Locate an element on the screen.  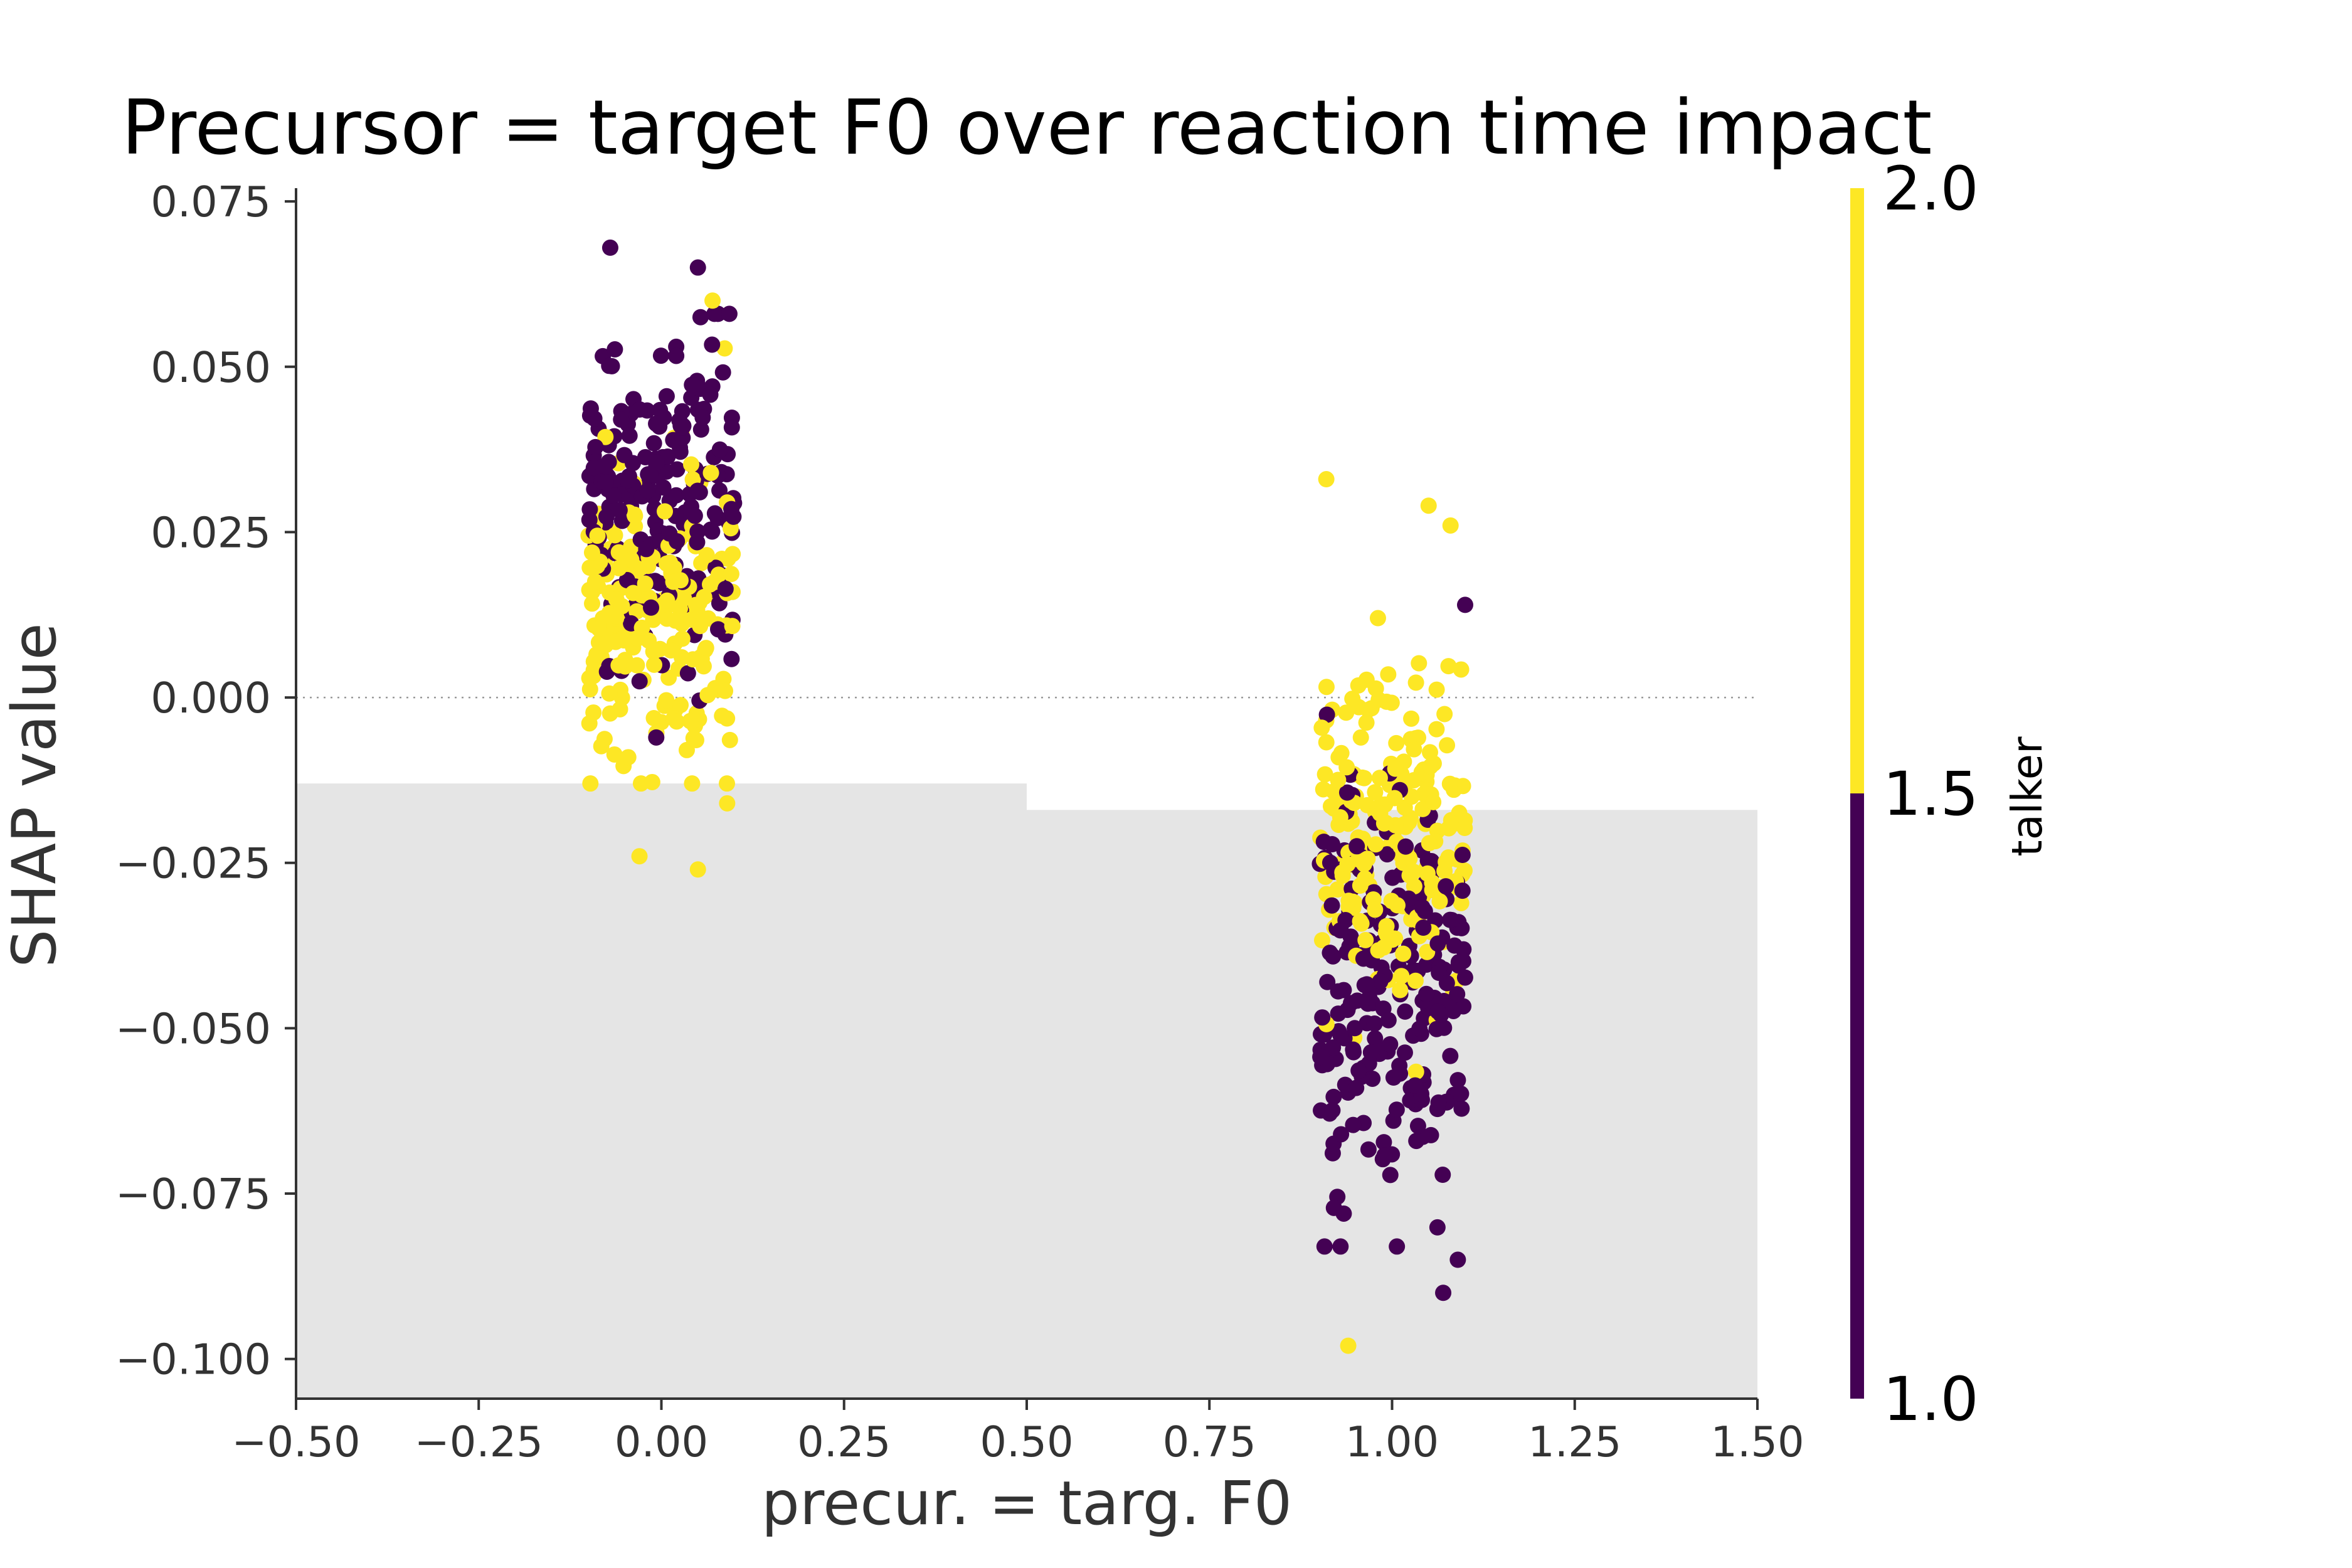
x-tick-label: 0.25 is located at coordinates (844, 1441).